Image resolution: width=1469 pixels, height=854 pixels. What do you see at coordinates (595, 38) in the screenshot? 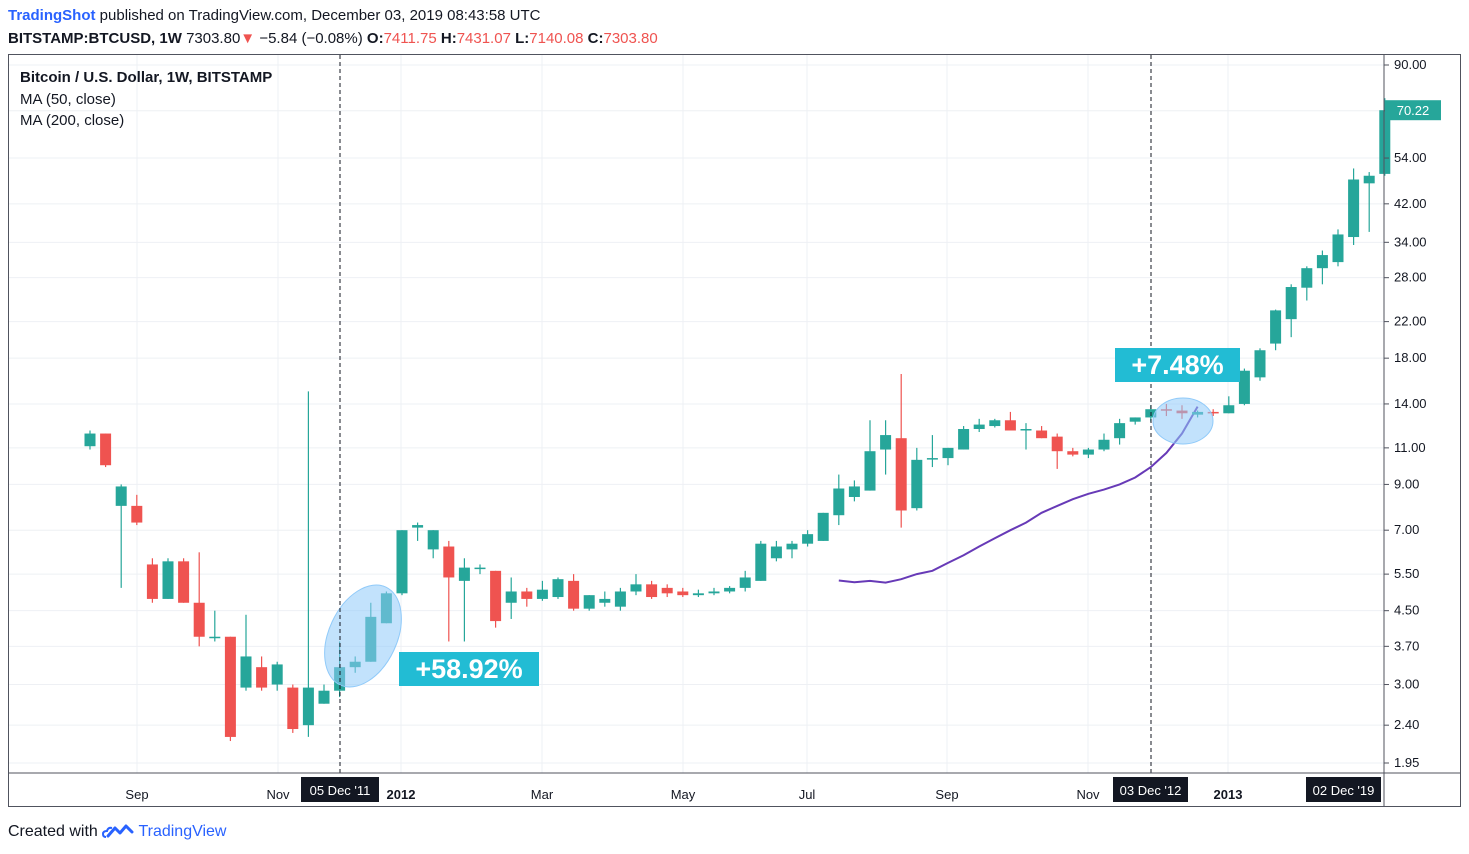
I see `close-label: C:` at bounding box center [595, 38].